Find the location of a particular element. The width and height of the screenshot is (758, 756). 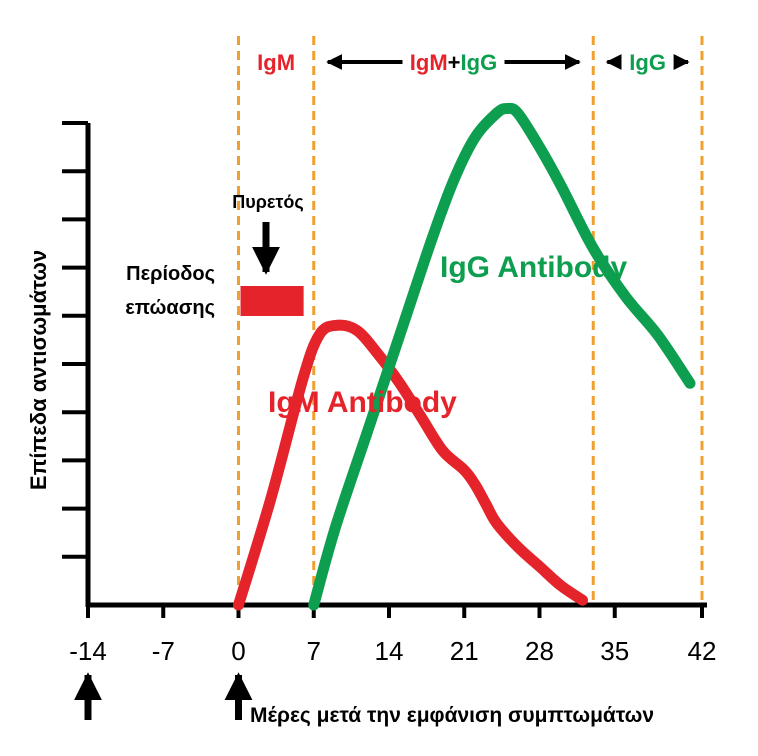

x-tick-label: 14 is located at coordinates (389, 651).